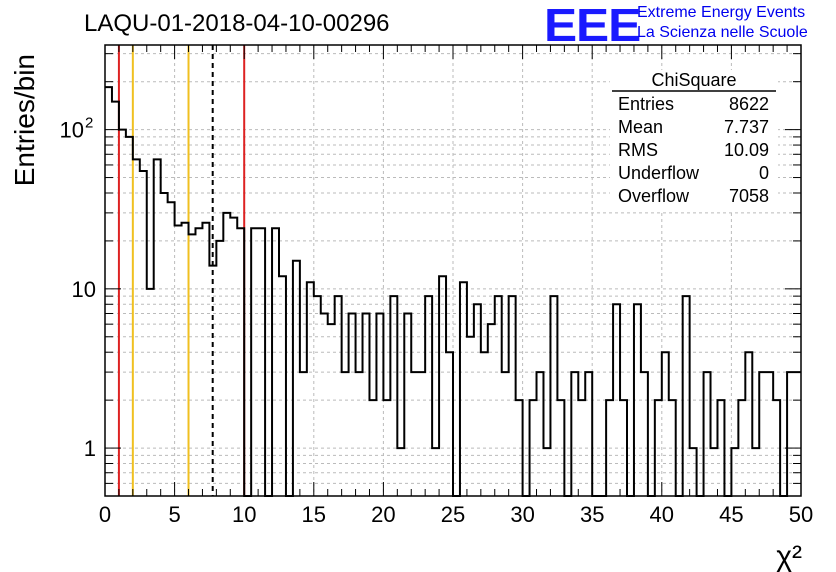 The image size is (836, 572). Describe the element at coordinates (693, 80) in the screenshot. I see `stats-box-name: ChiSquare` at that location.